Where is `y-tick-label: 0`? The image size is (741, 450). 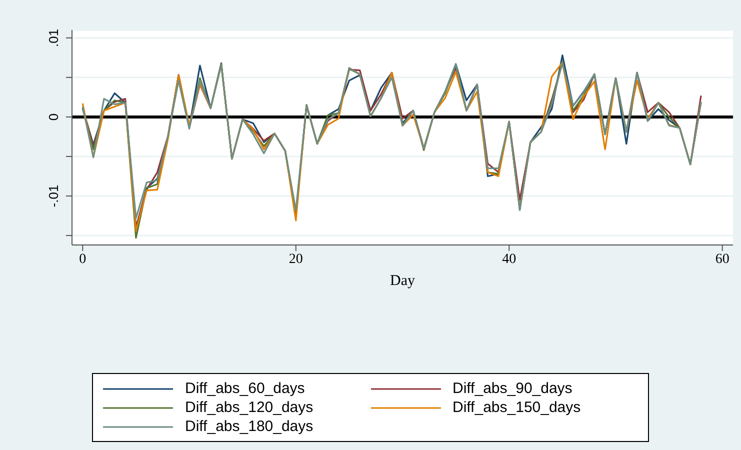 y-tick-label: 0 is located at coordinates (53, 117).